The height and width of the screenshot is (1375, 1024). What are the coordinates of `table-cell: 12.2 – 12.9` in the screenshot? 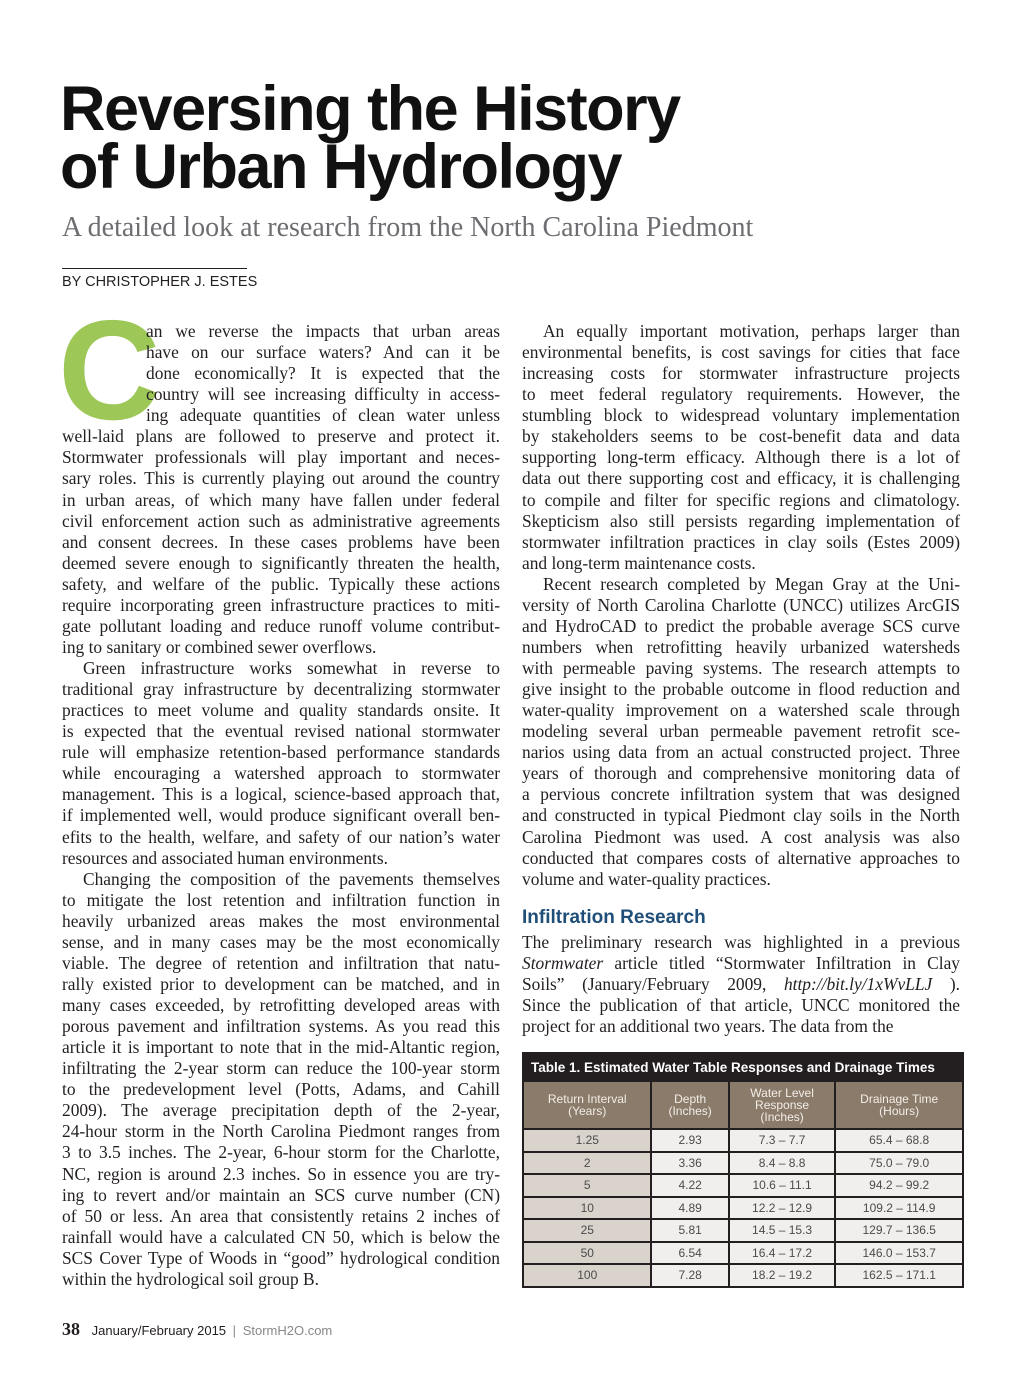 It's located at (782, 1207).